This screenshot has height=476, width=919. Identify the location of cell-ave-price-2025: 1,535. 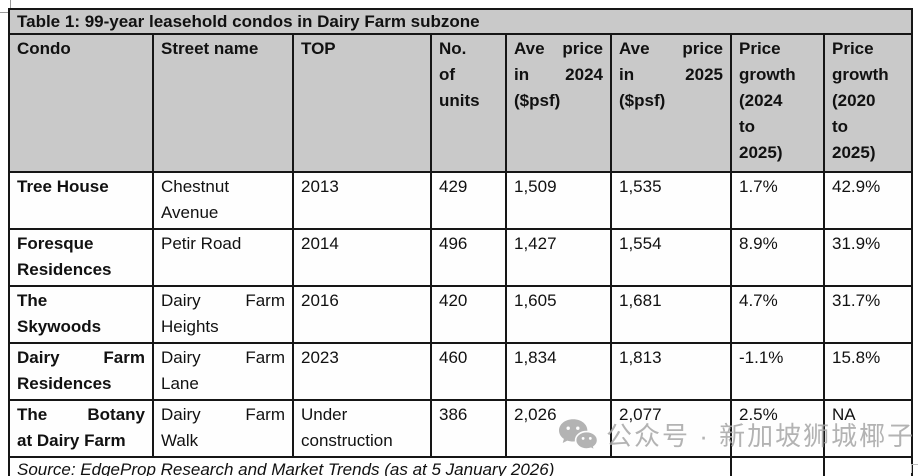
(671, 200).